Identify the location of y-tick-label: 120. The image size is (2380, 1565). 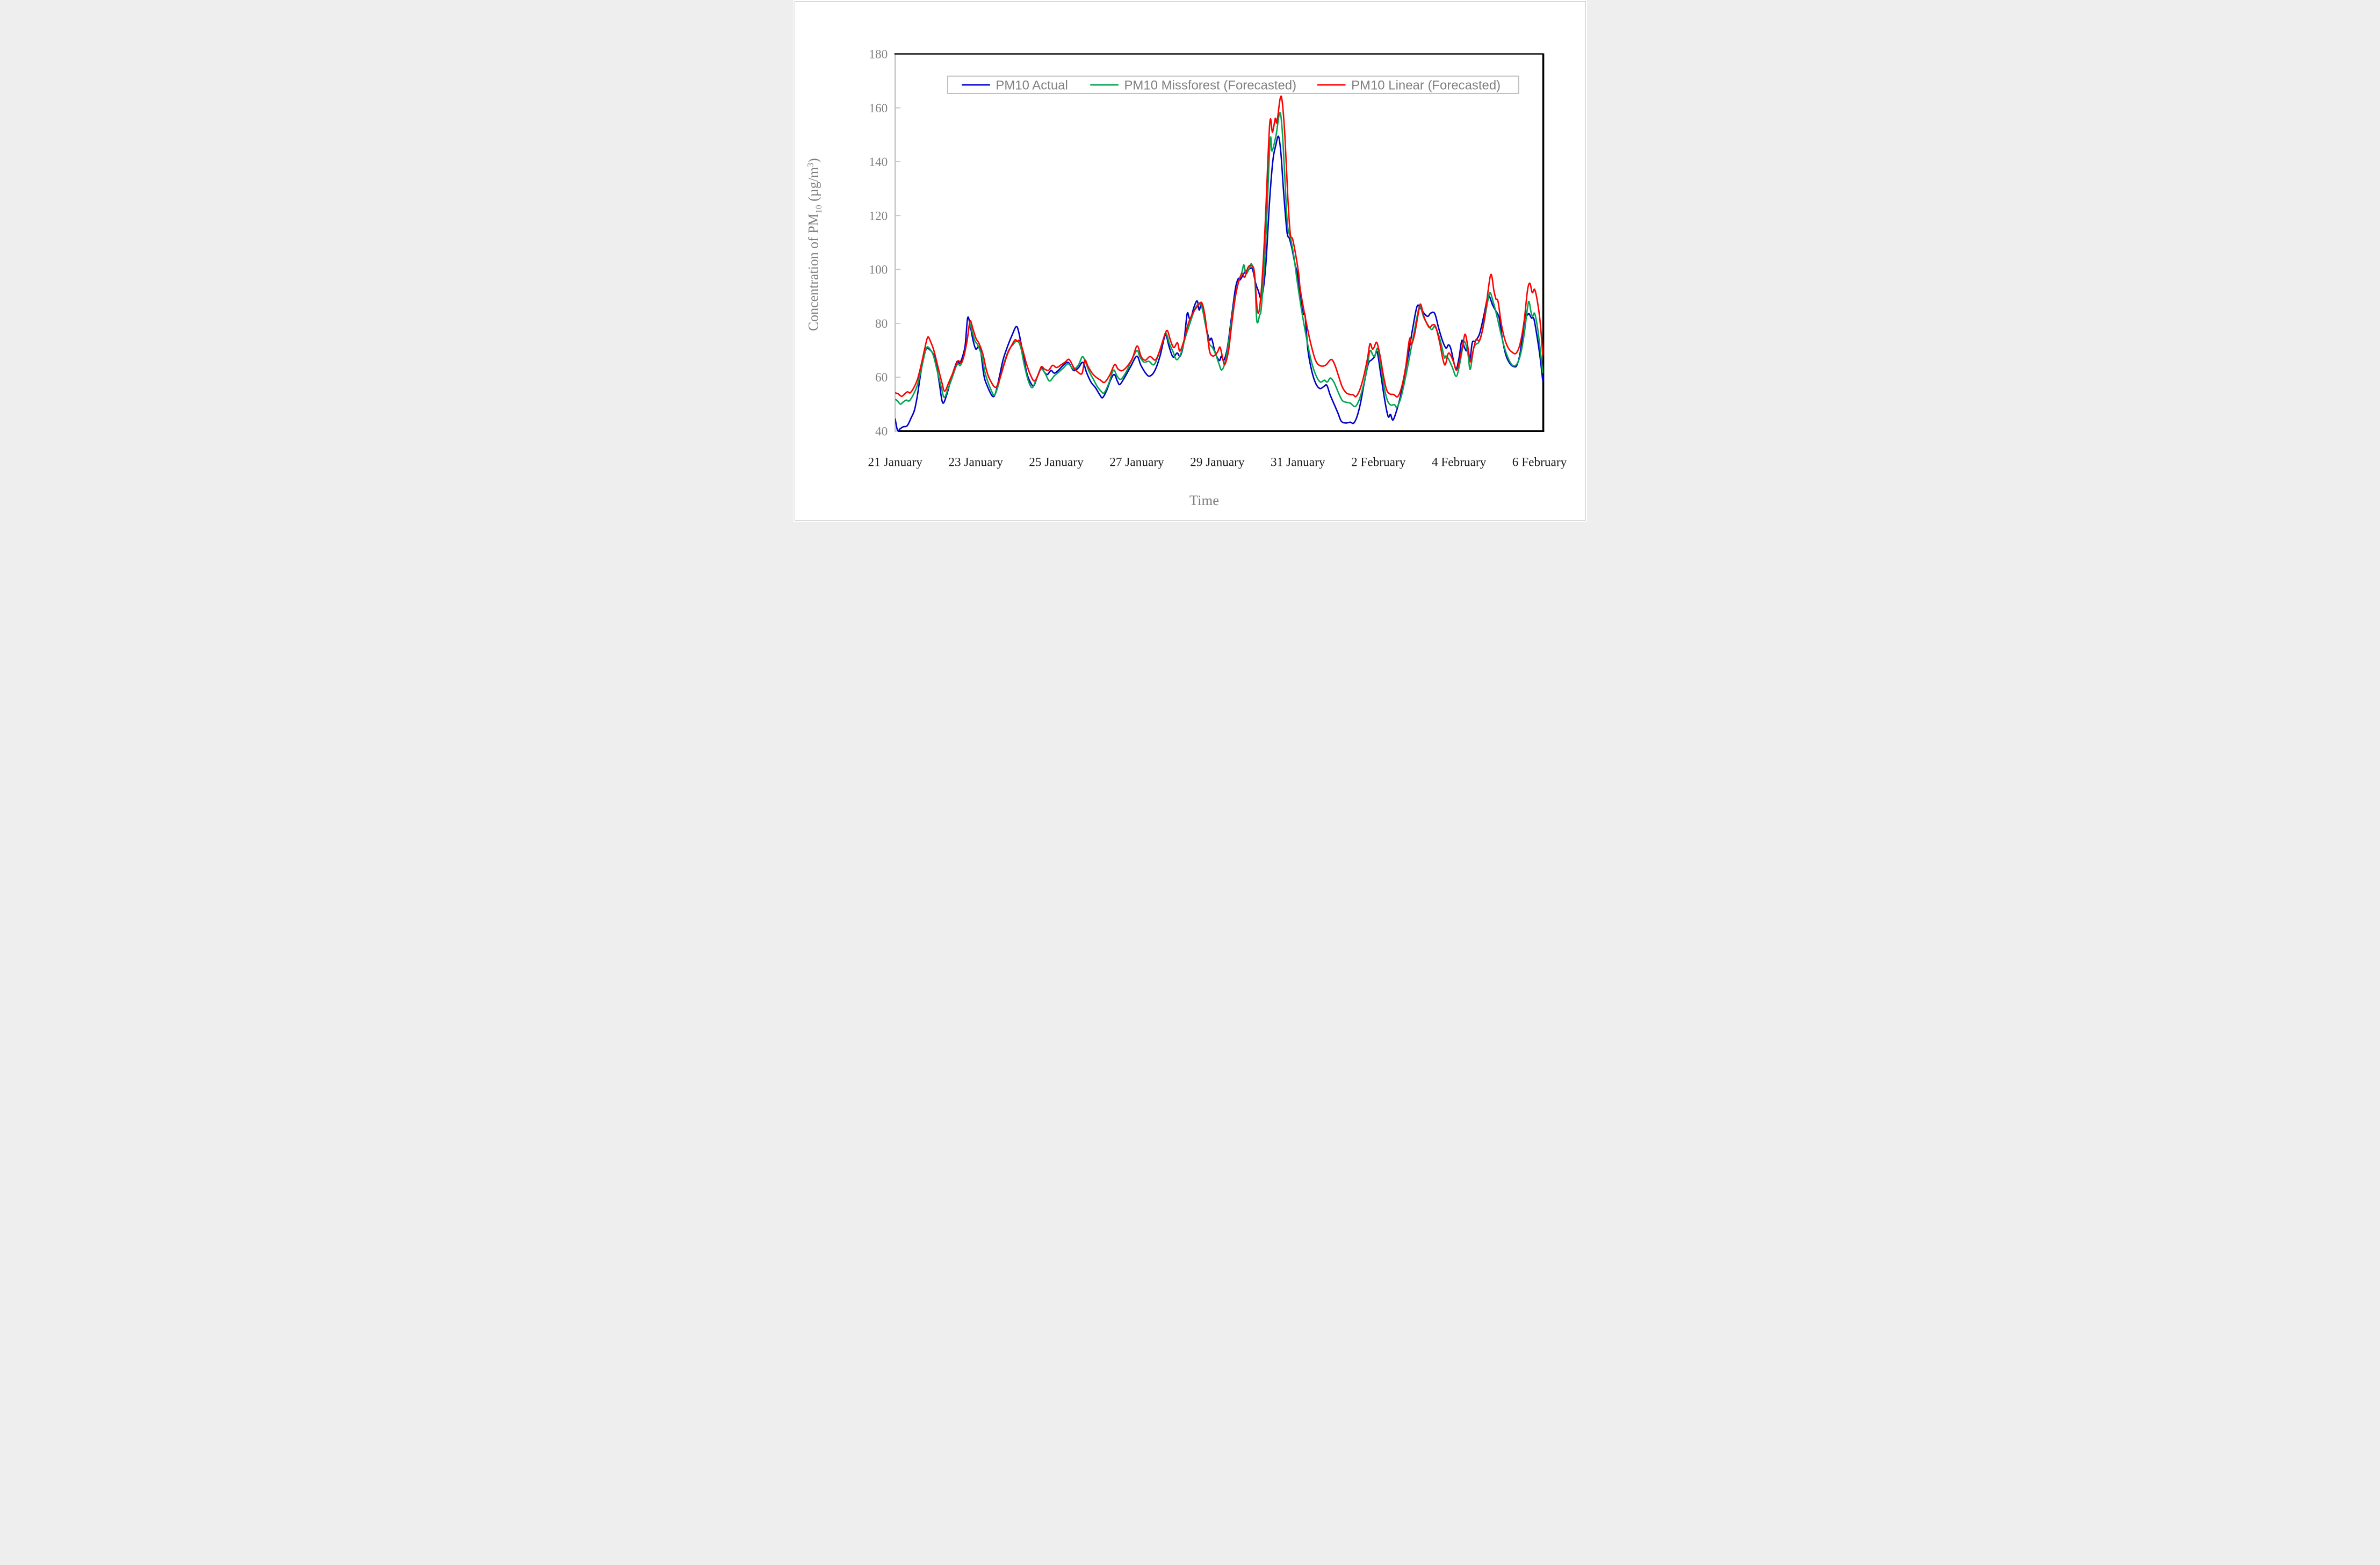
(878, 216).